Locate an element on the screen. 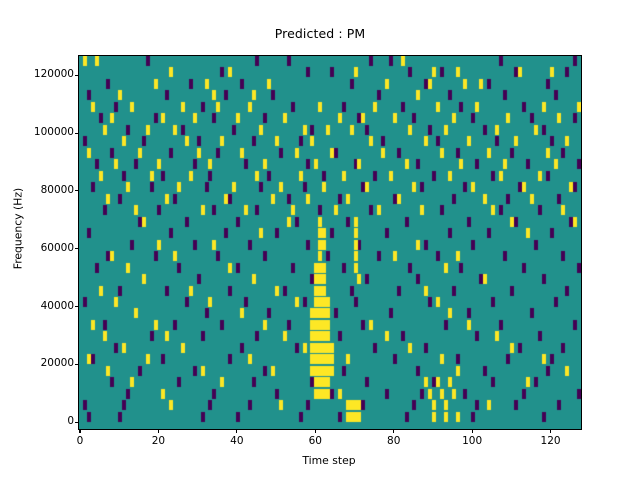 This screenshot has height=480, width=640. y-tick-label: 120000 is located at coordinates (53, 74).